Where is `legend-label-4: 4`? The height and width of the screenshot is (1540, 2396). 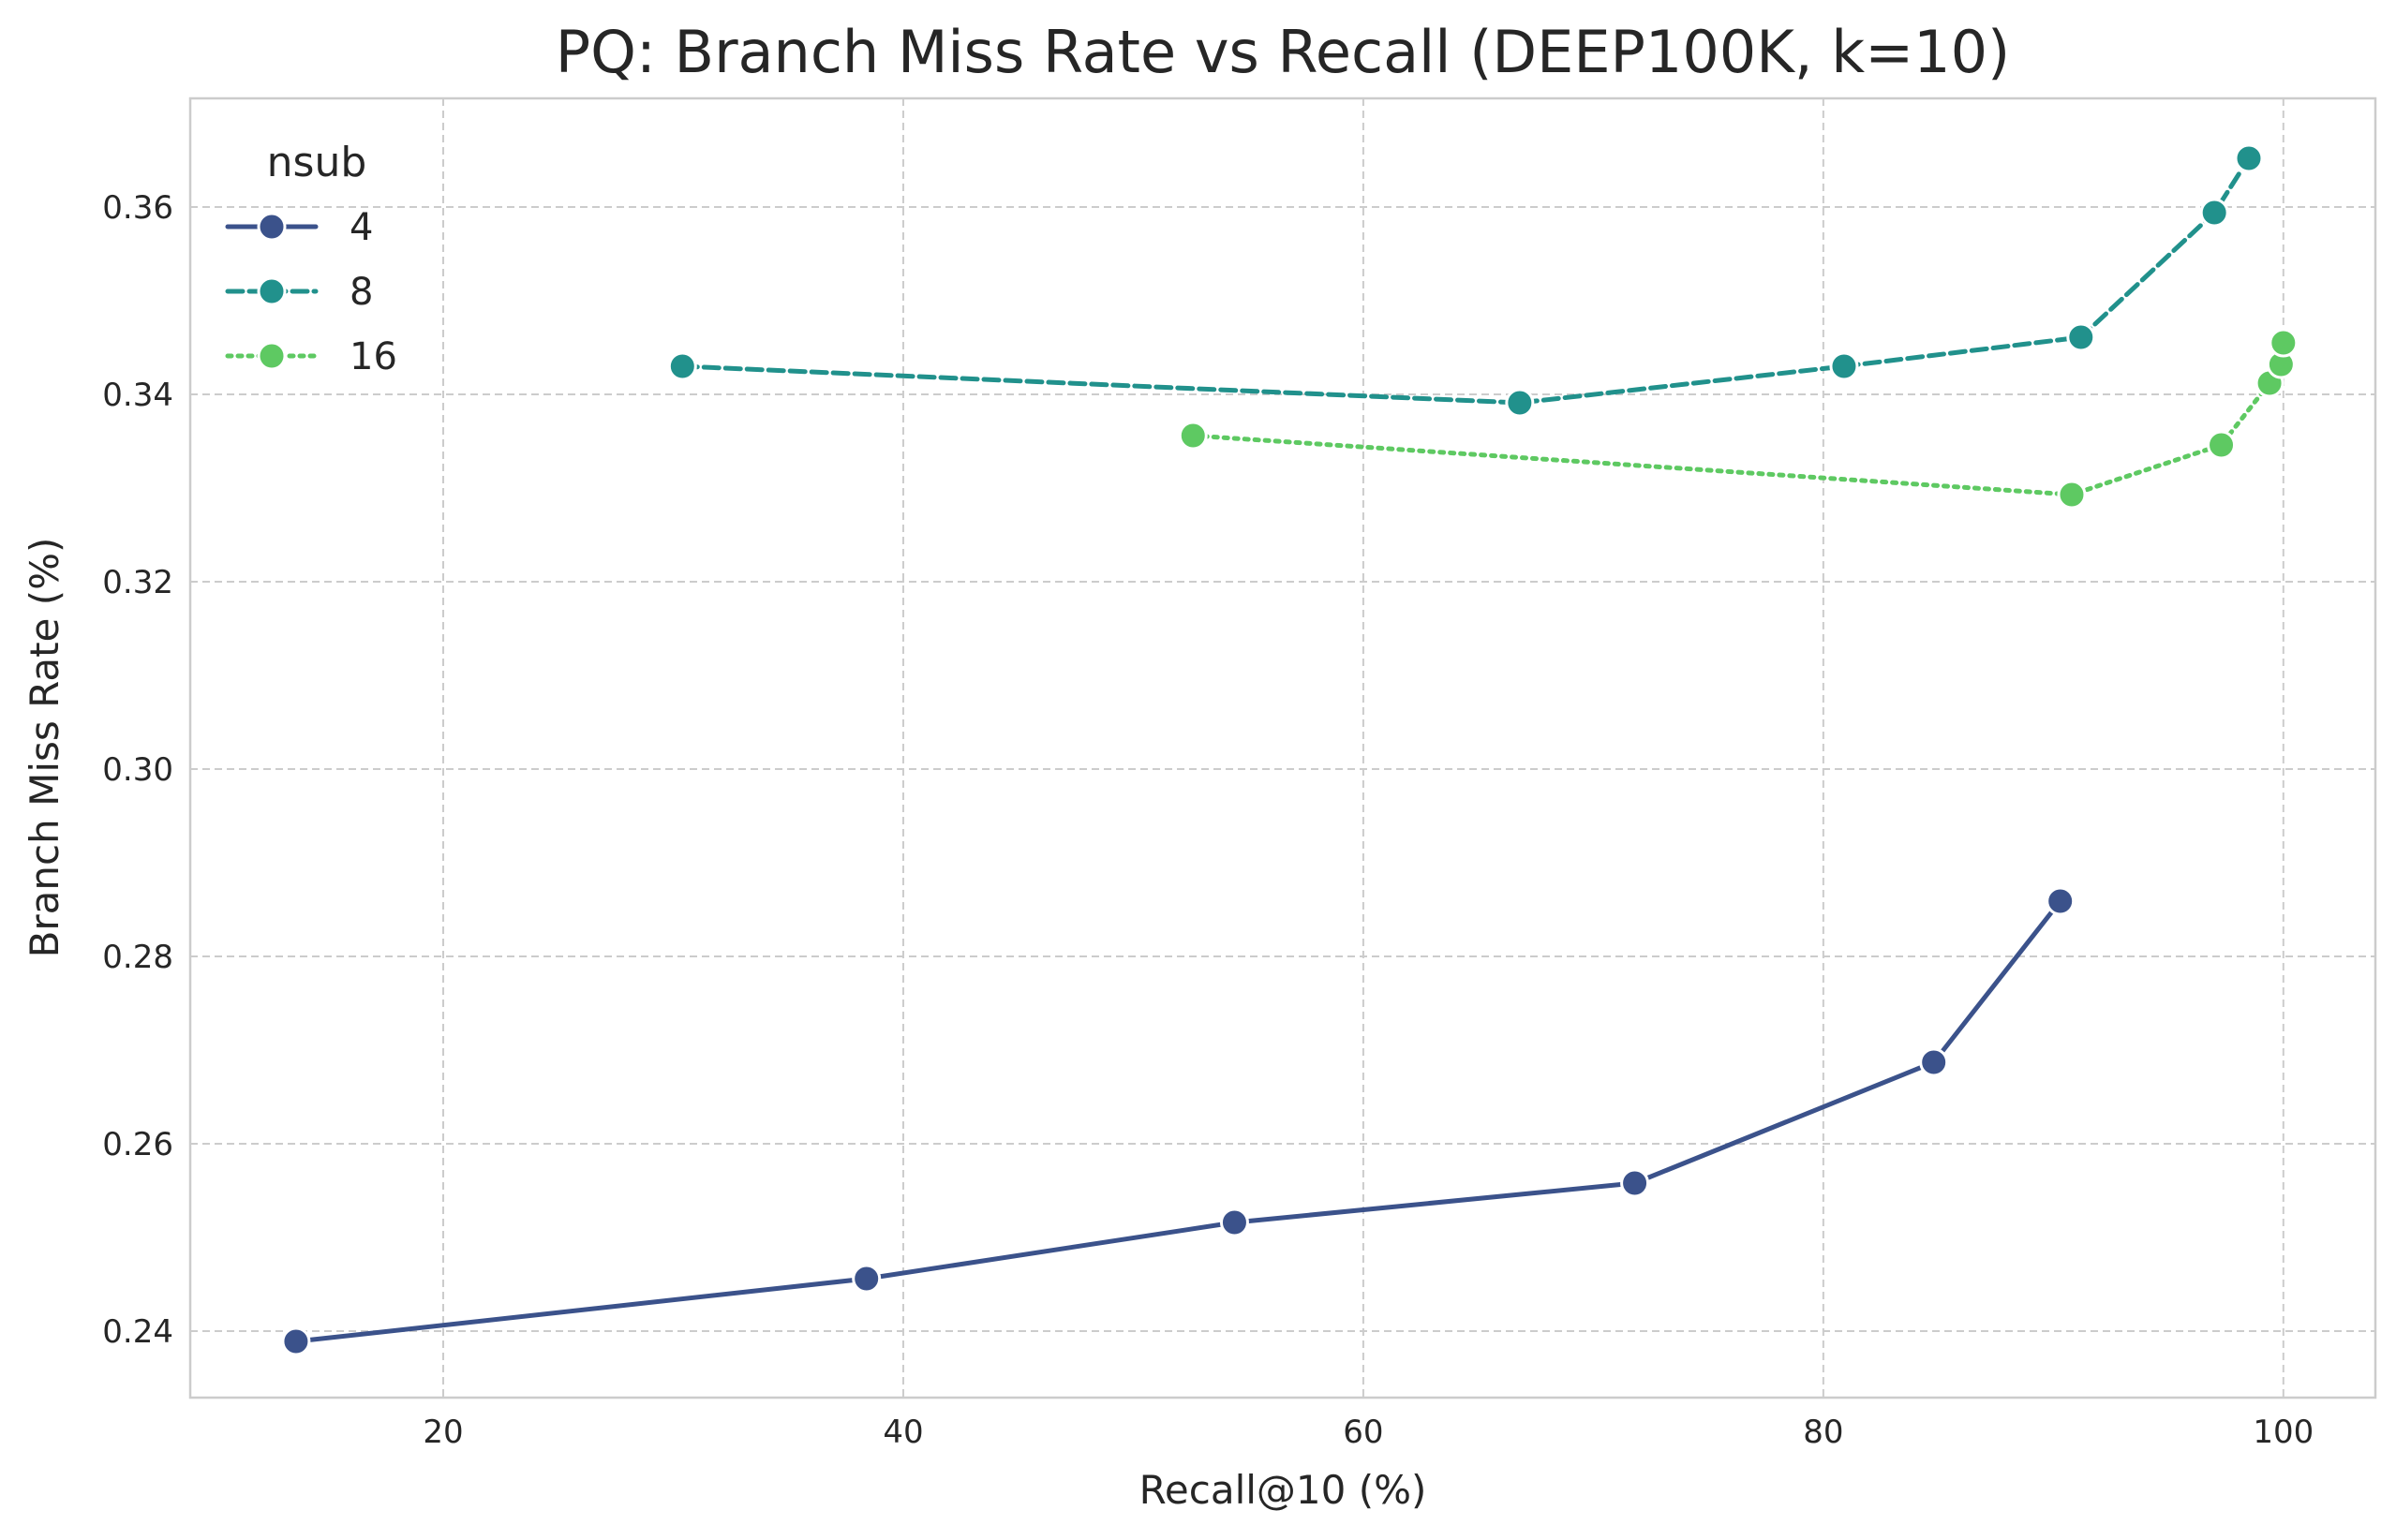
legend-label-4: 4 is located at coordinates (362, 227).